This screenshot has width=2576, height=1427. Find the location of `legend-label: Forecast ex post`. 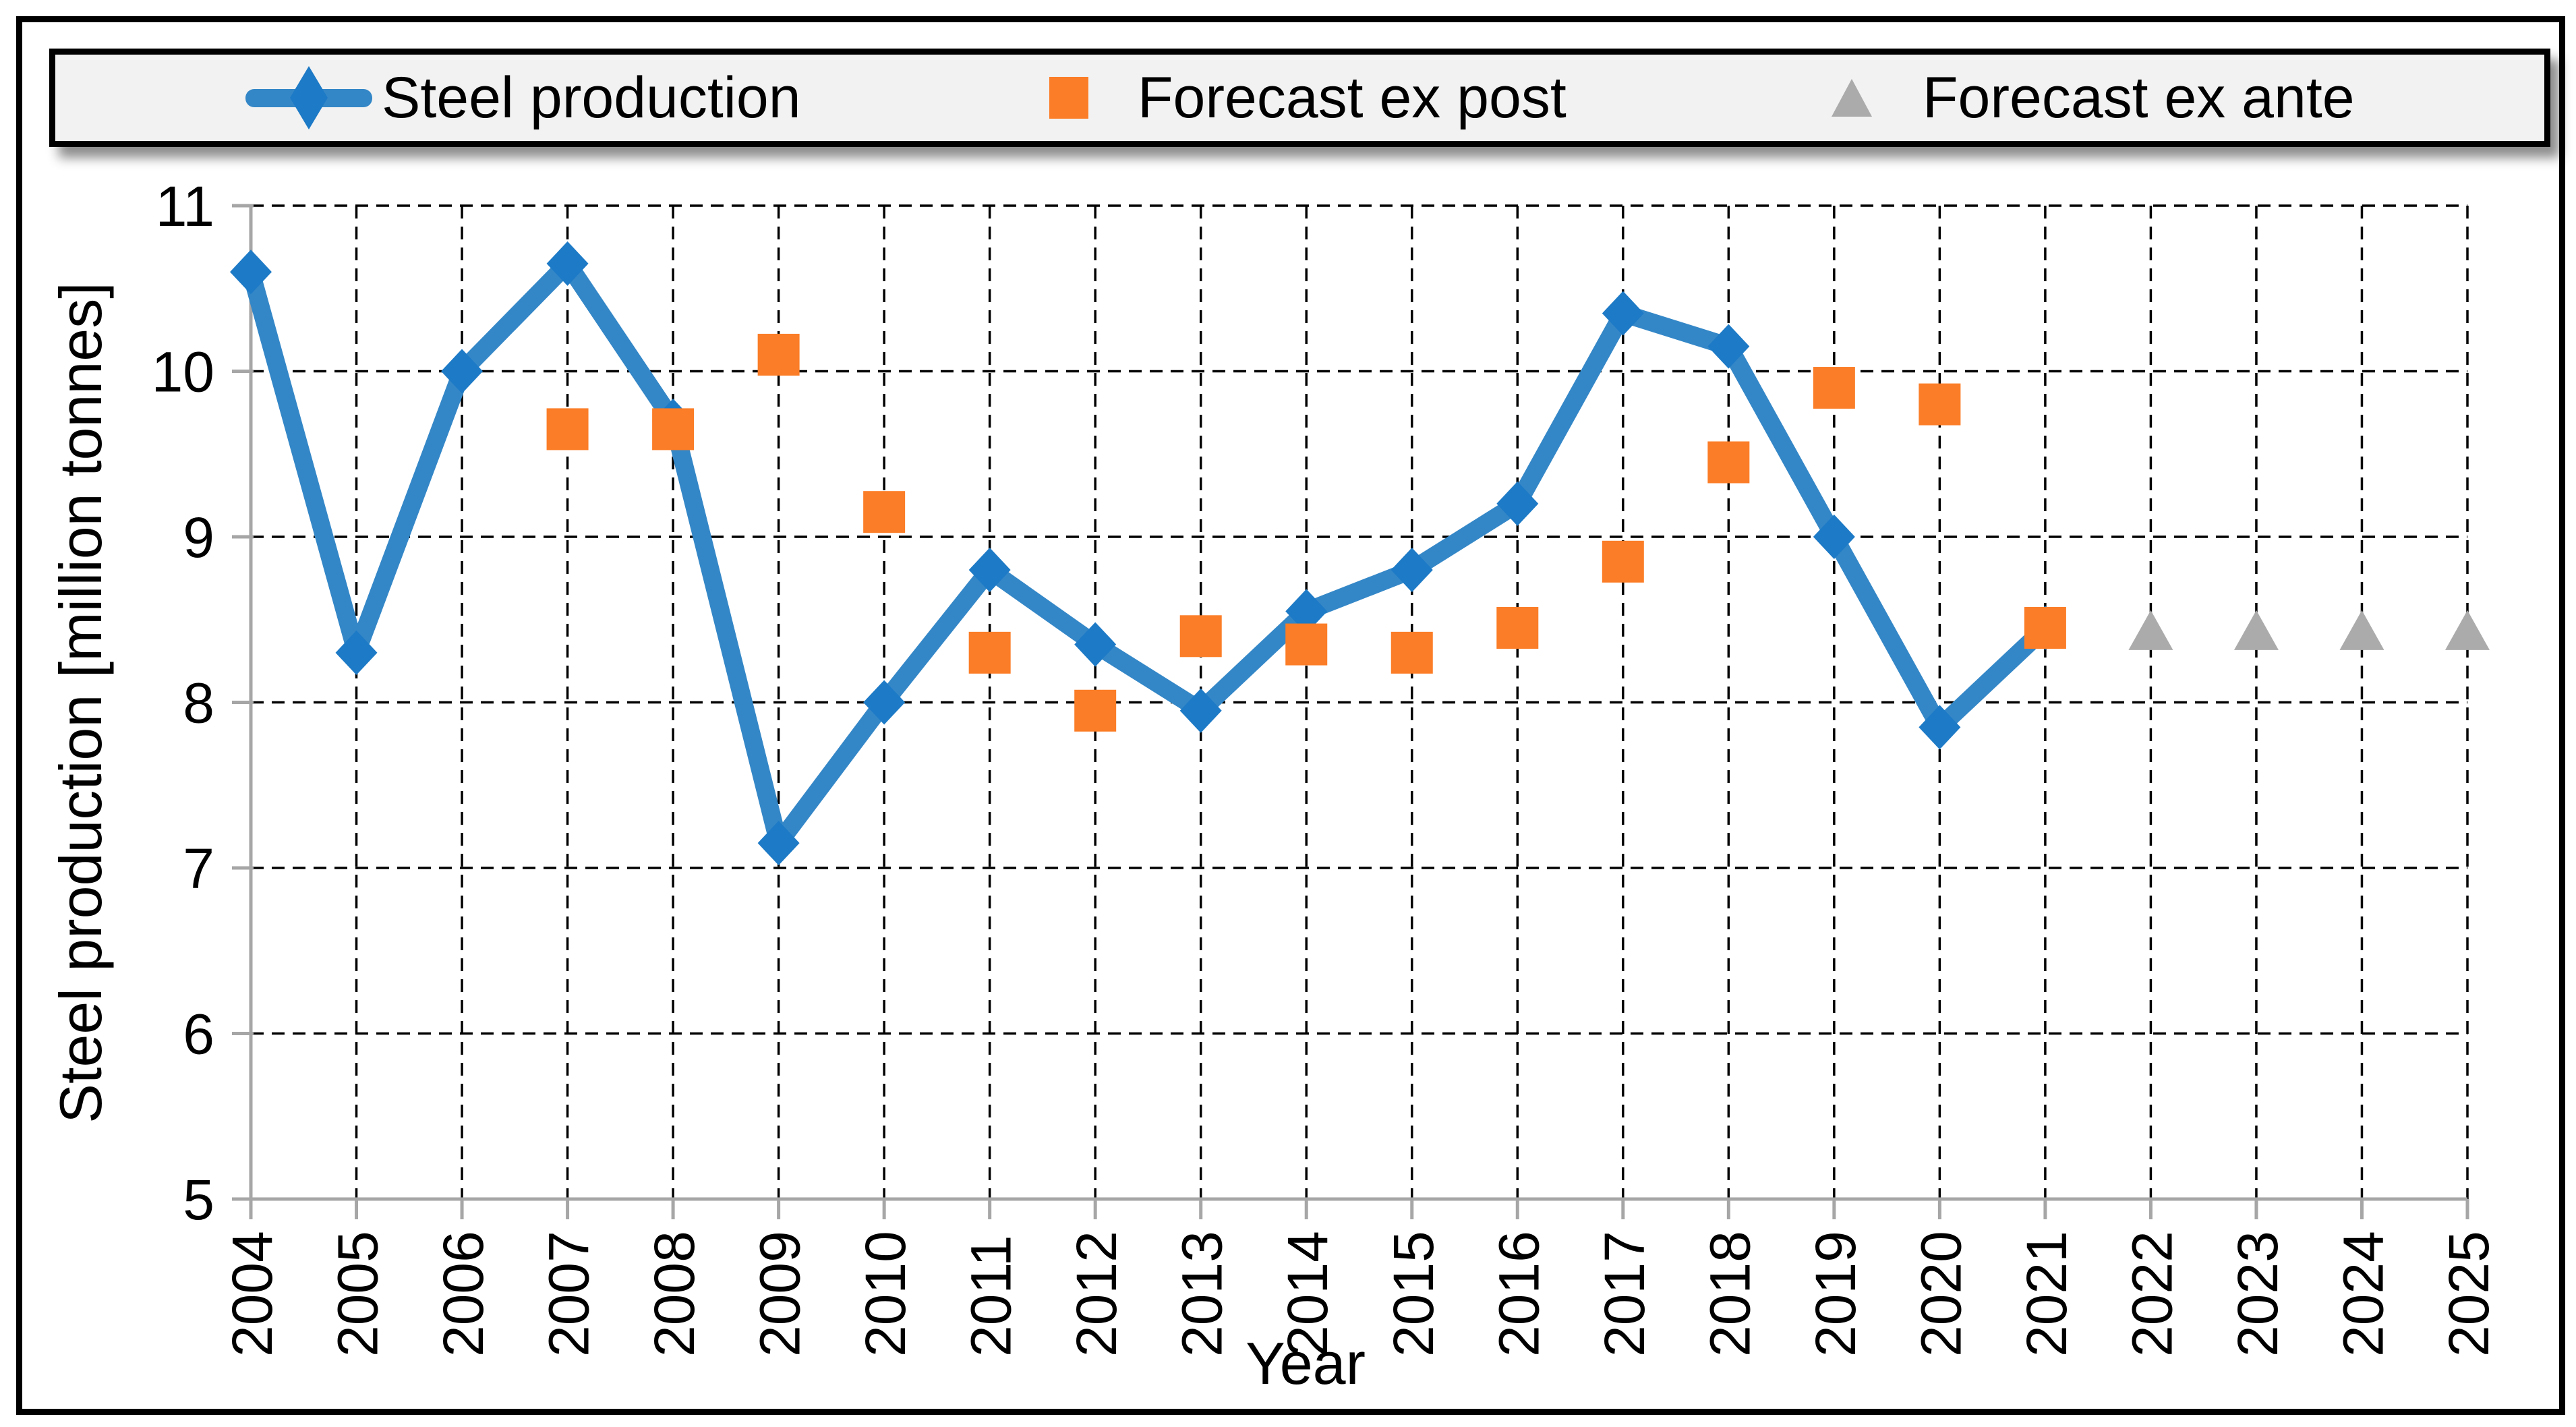

legend-label: Forecast ex post is located at coordinates (1352, 98).